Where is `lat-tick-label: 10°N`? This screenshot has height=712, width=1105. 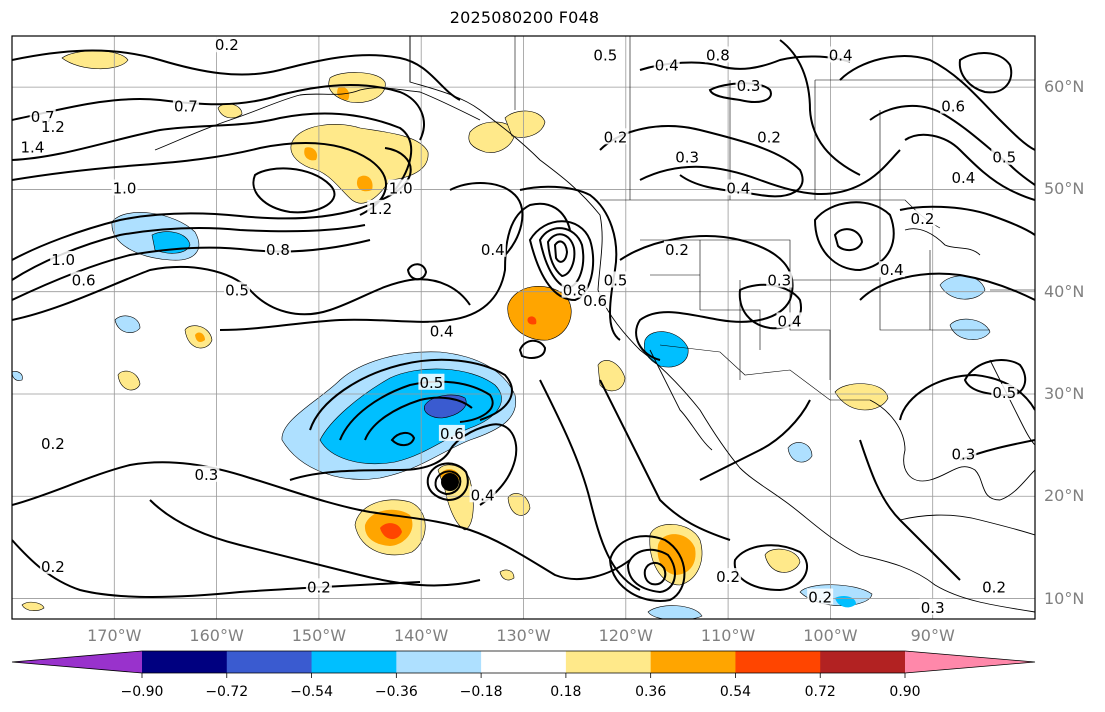 lat-tick-label: 10°N is located at coordinates (1064, 598).